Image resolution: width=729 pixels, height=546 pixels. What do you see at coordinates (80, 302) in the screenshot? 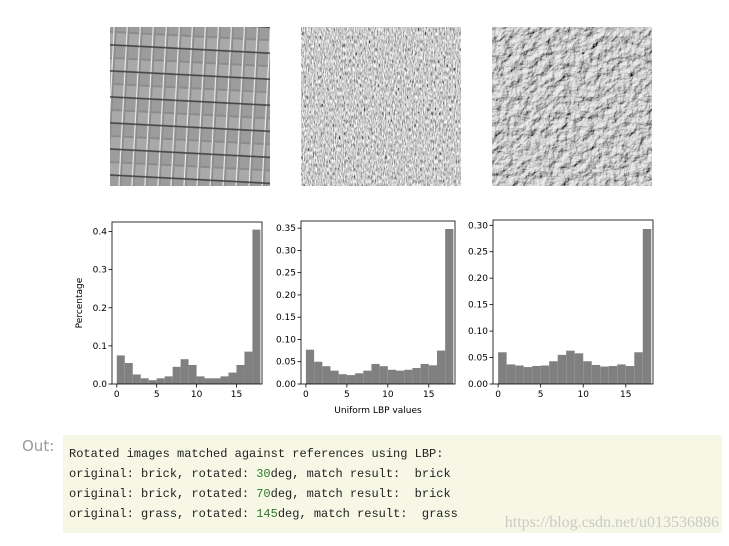
I see `y-axis-label: Percentage` at bounding box center [80, 302].